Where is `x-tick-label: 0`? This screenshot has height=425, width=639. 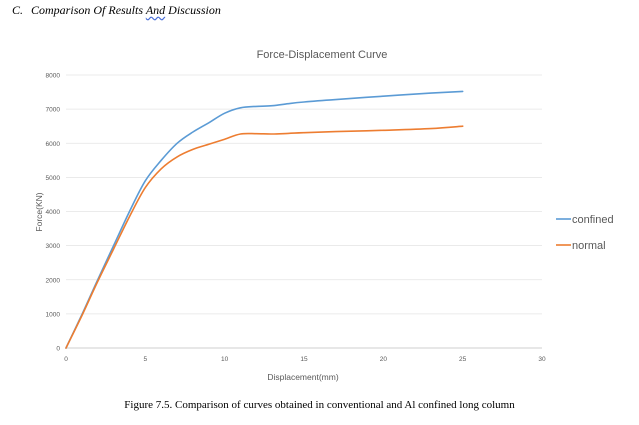
x-tick-label: 0 is located at coordinates (66, 359).